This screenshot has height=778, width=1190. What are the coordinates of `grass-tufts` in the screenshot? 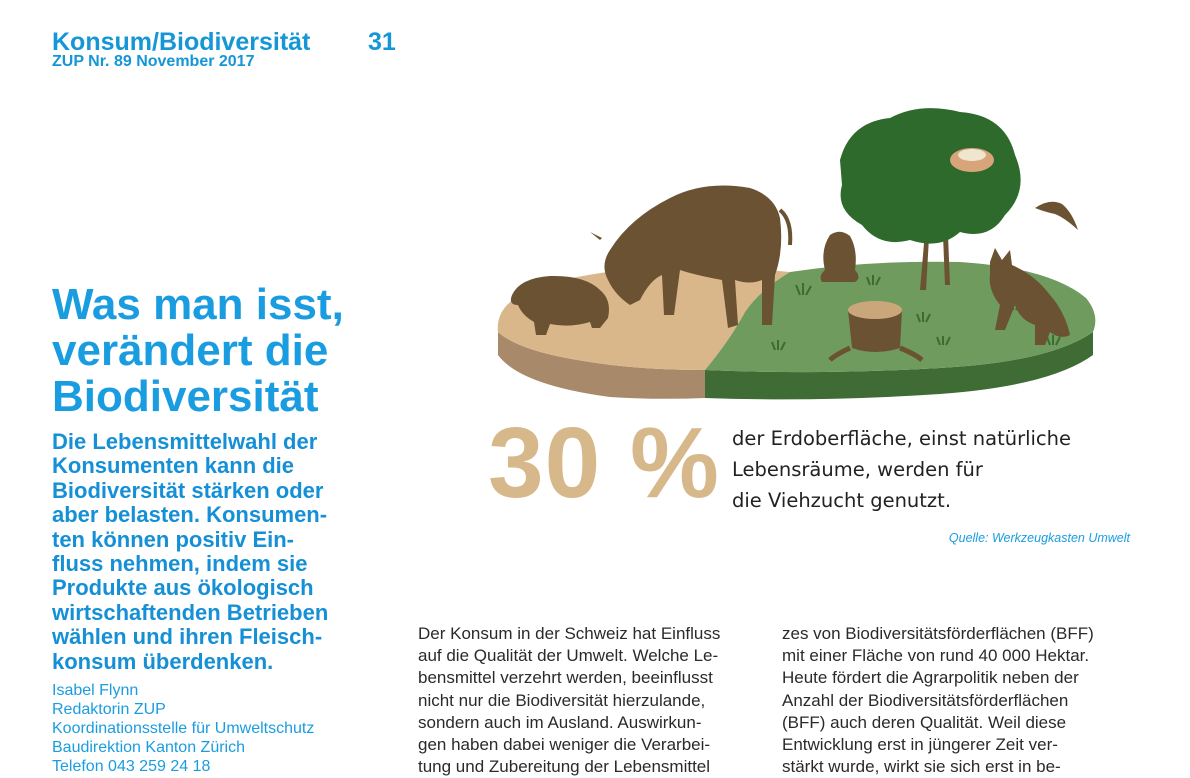 It's located at (916, 313).